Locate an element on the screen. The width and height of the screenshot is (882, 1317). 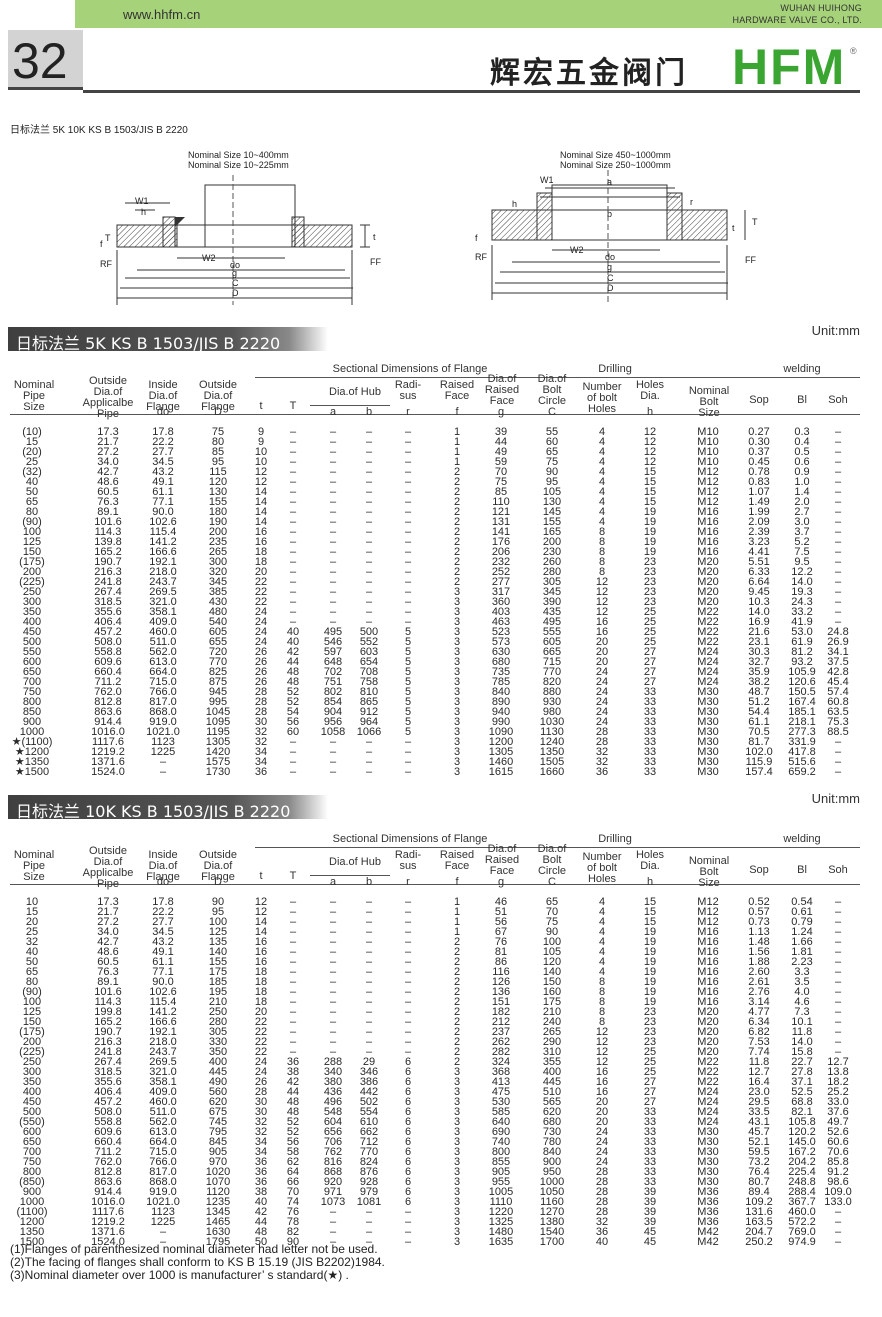
table-cell: 1345 is located at coordinates (218, 1212).